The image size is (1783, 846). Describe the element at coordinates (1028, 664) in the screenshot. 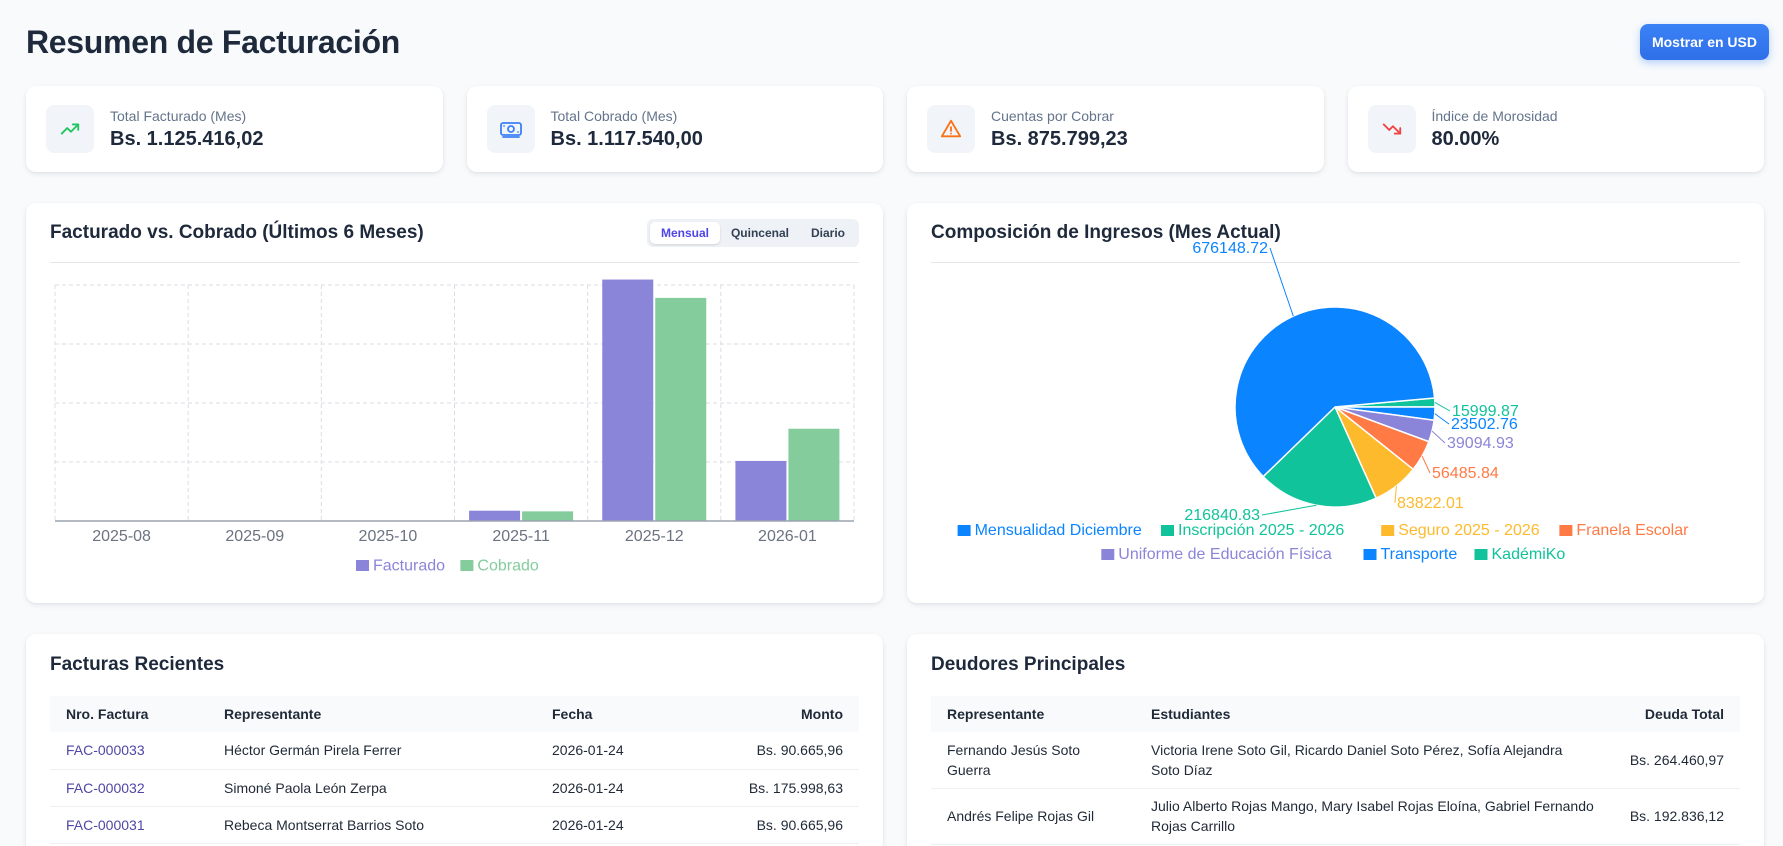

I see `card-title: Deudores Principales` at that location.